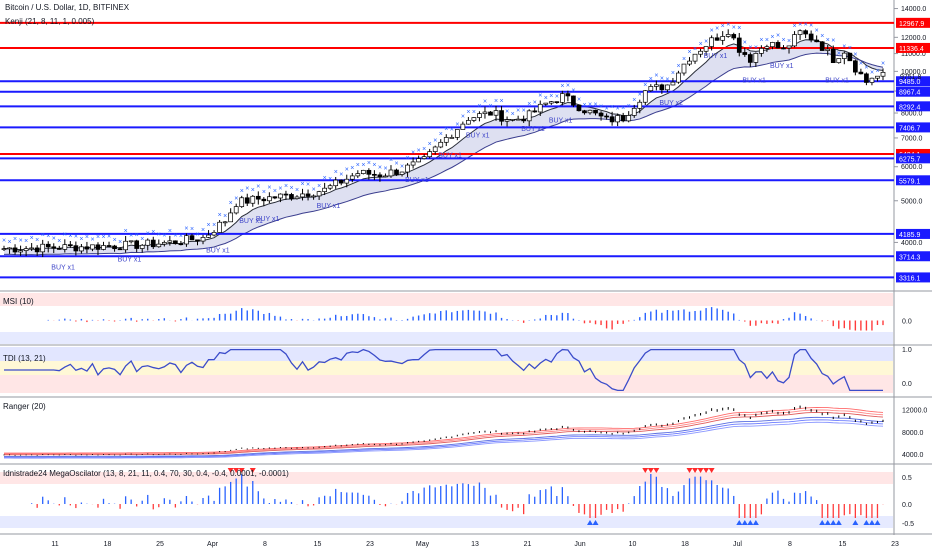 The image size is (932, 550). What do you see at coordinates (895, 544) in the screenshot?
I see `time-axis-label: 23` at bounding box center [895, 544].